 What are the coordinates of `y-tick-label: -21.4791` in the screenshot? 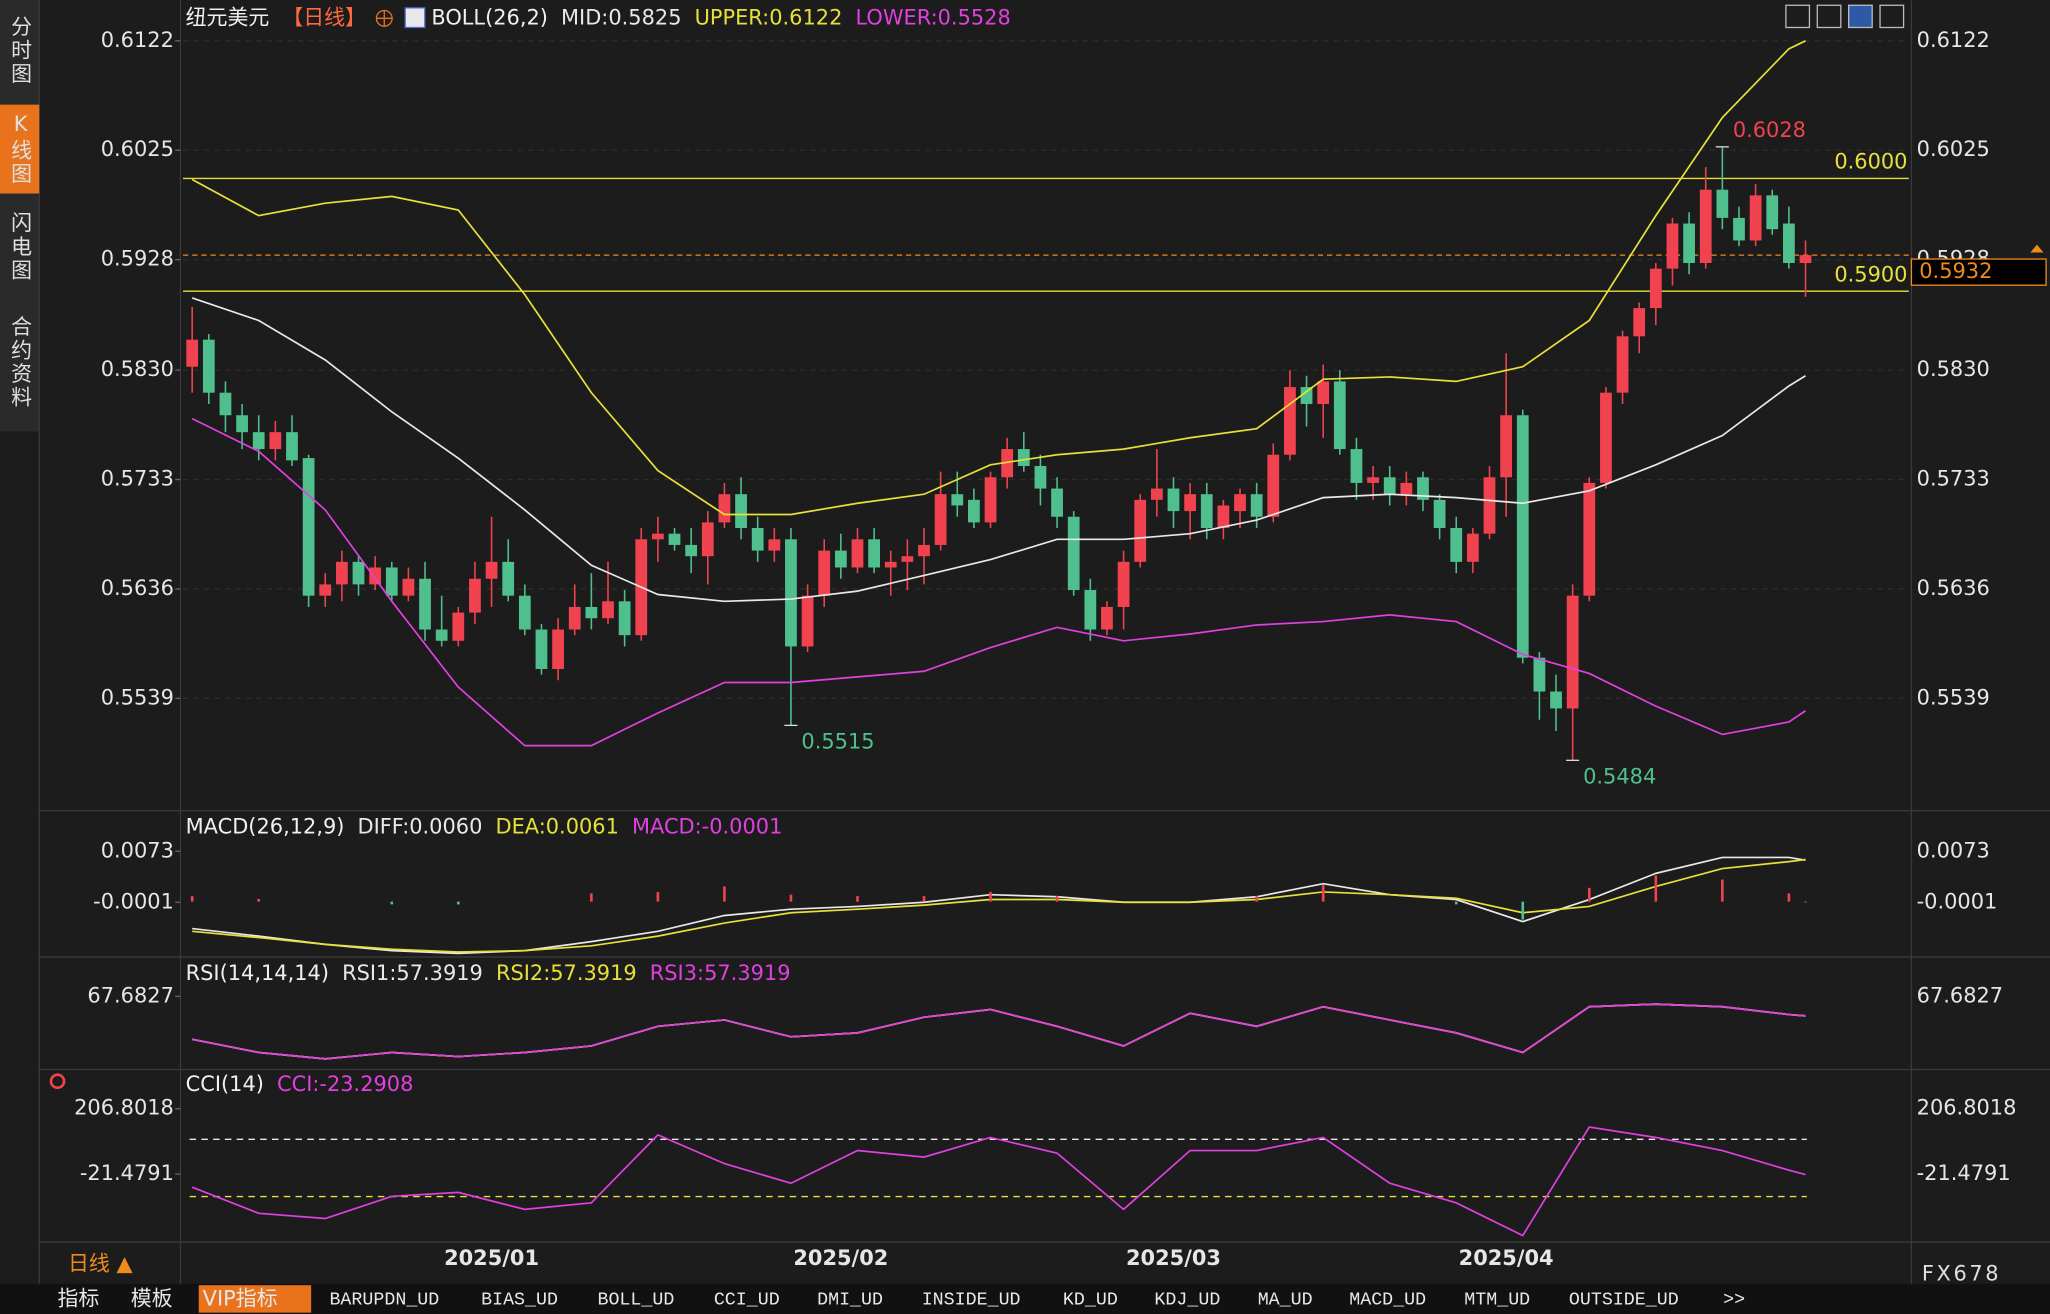 It's located at (127, 1173).